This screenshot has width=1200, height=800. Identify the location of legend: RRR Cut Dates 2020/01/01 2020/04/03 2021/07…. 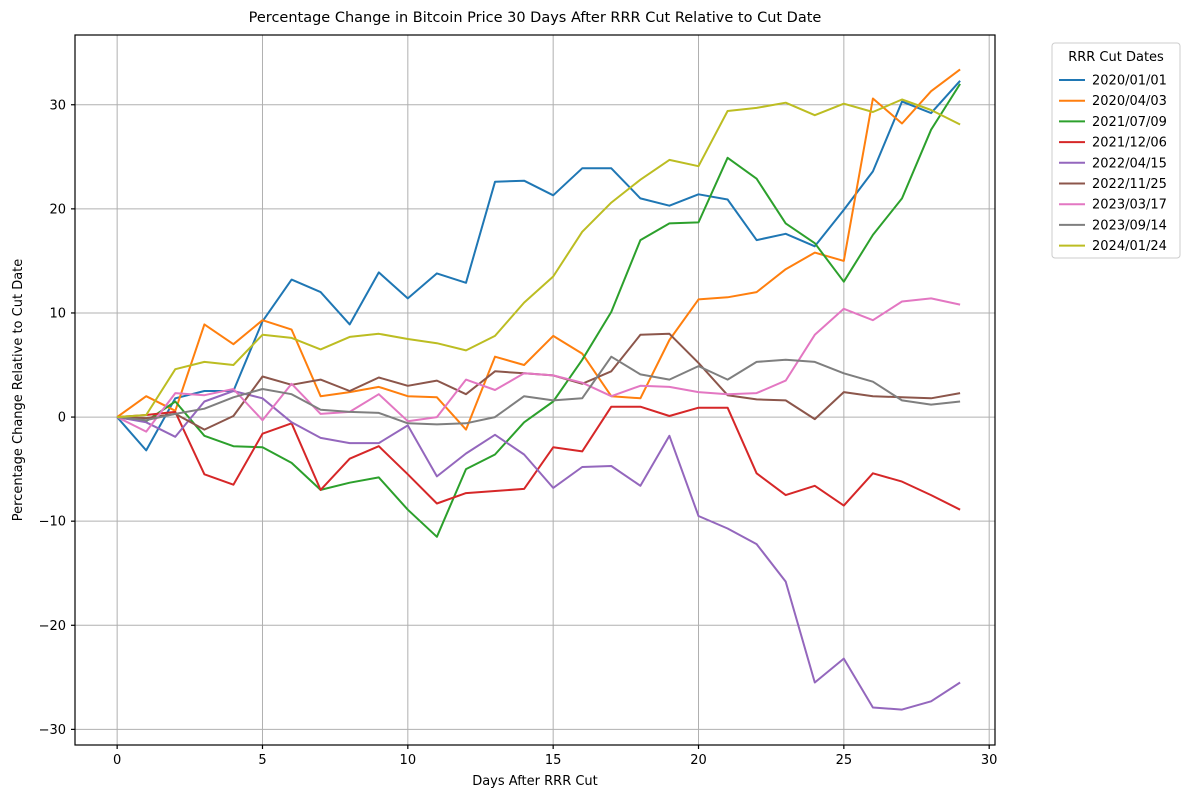
(1116, 150).